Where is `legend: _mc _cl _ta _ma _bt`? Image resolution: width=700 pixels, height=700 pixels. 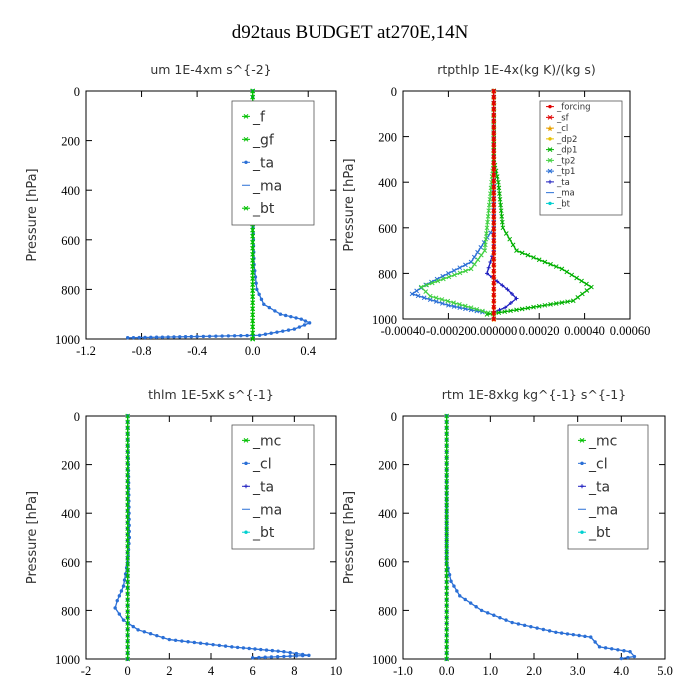 legend: _mc _cl _ta _ma _bt is located at coordinates (608, 487).